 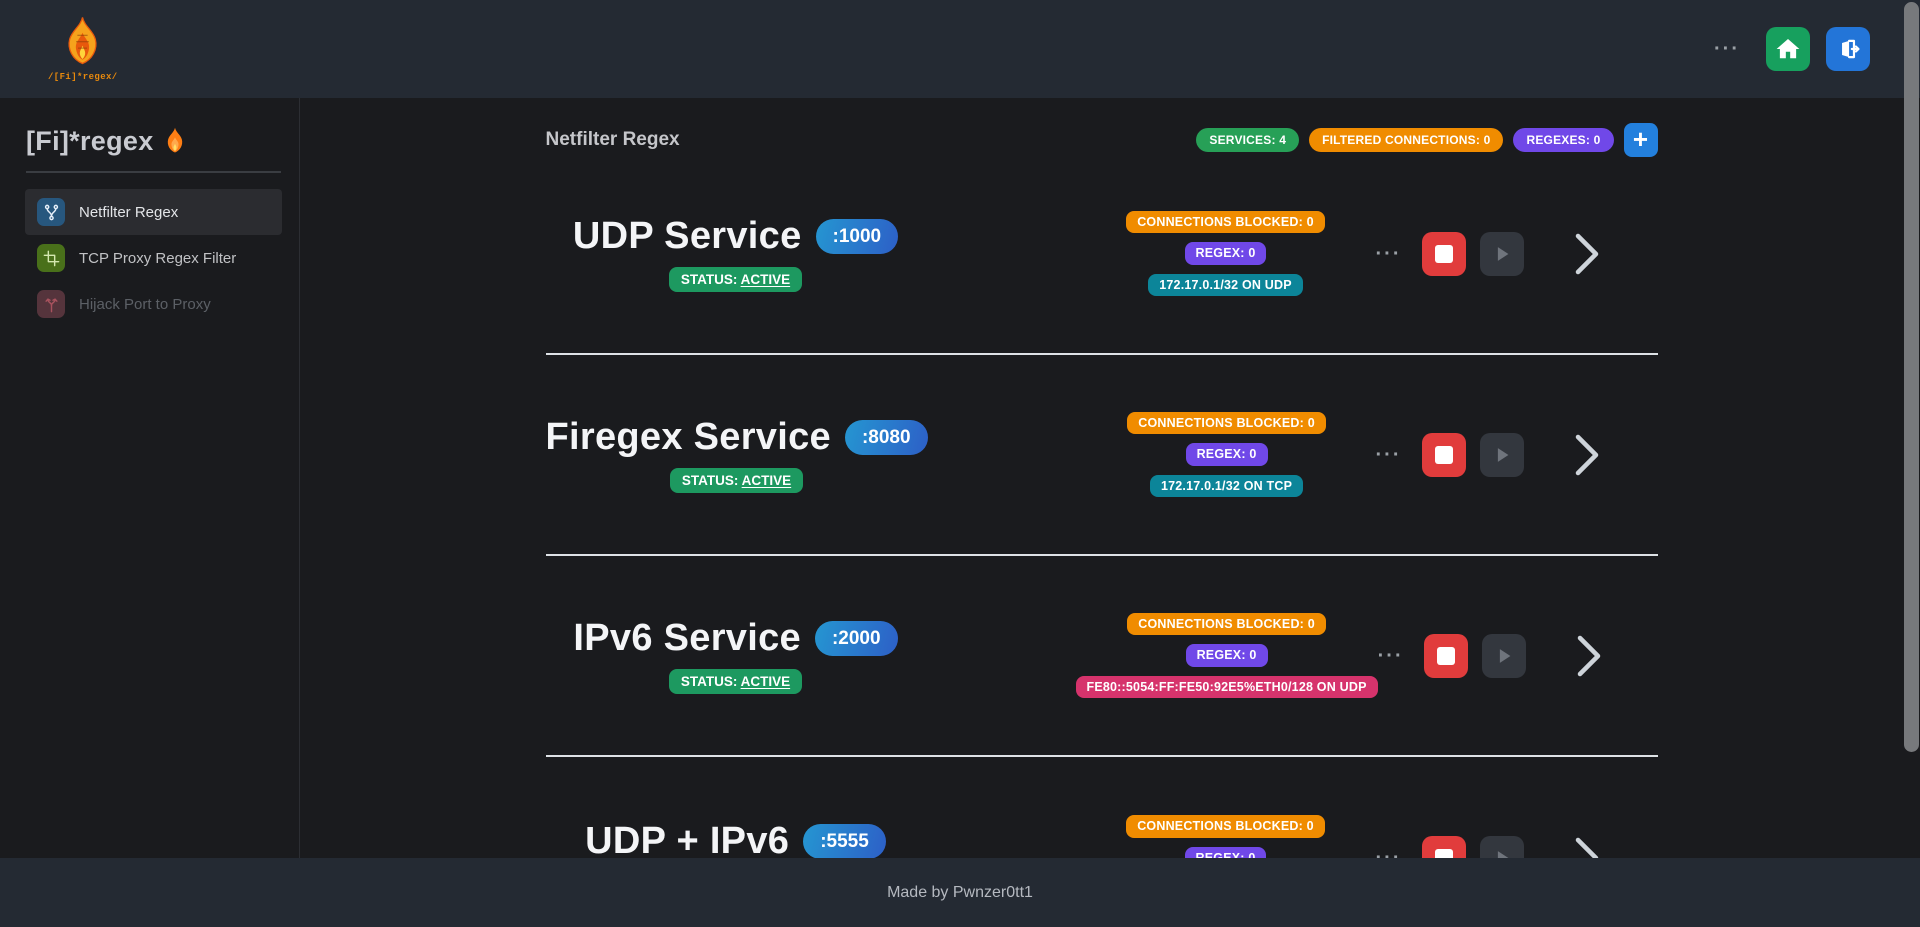 I want to click on footer: Made by Pwnzer0tt1, so click(x=960, y=892).